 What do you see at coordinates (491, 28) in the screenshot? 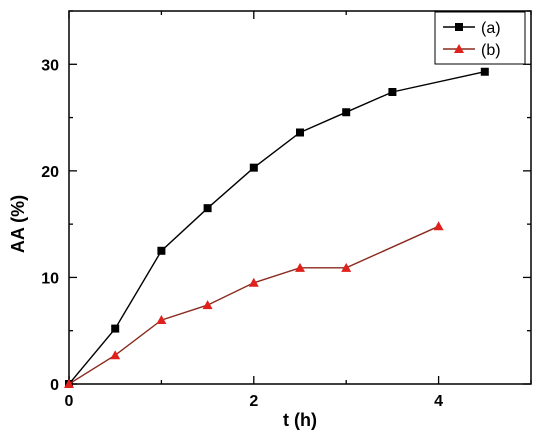
I see `legend-label: (a)` at bounding box center [491, 28].